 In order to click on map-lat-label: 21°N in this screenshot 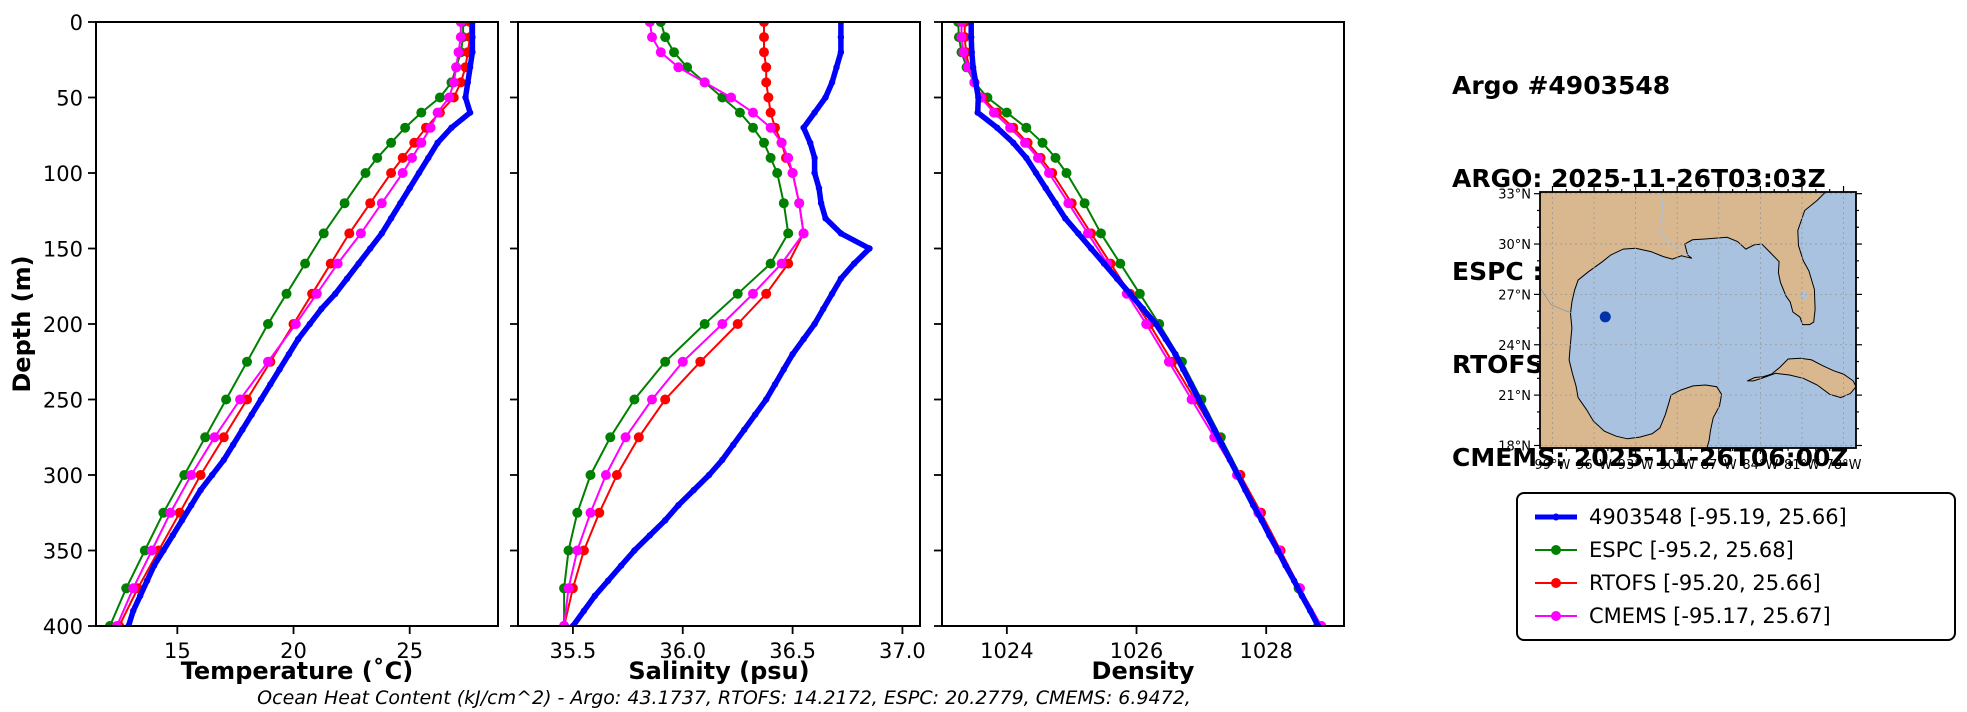, I will do `click(1514, 396)`.